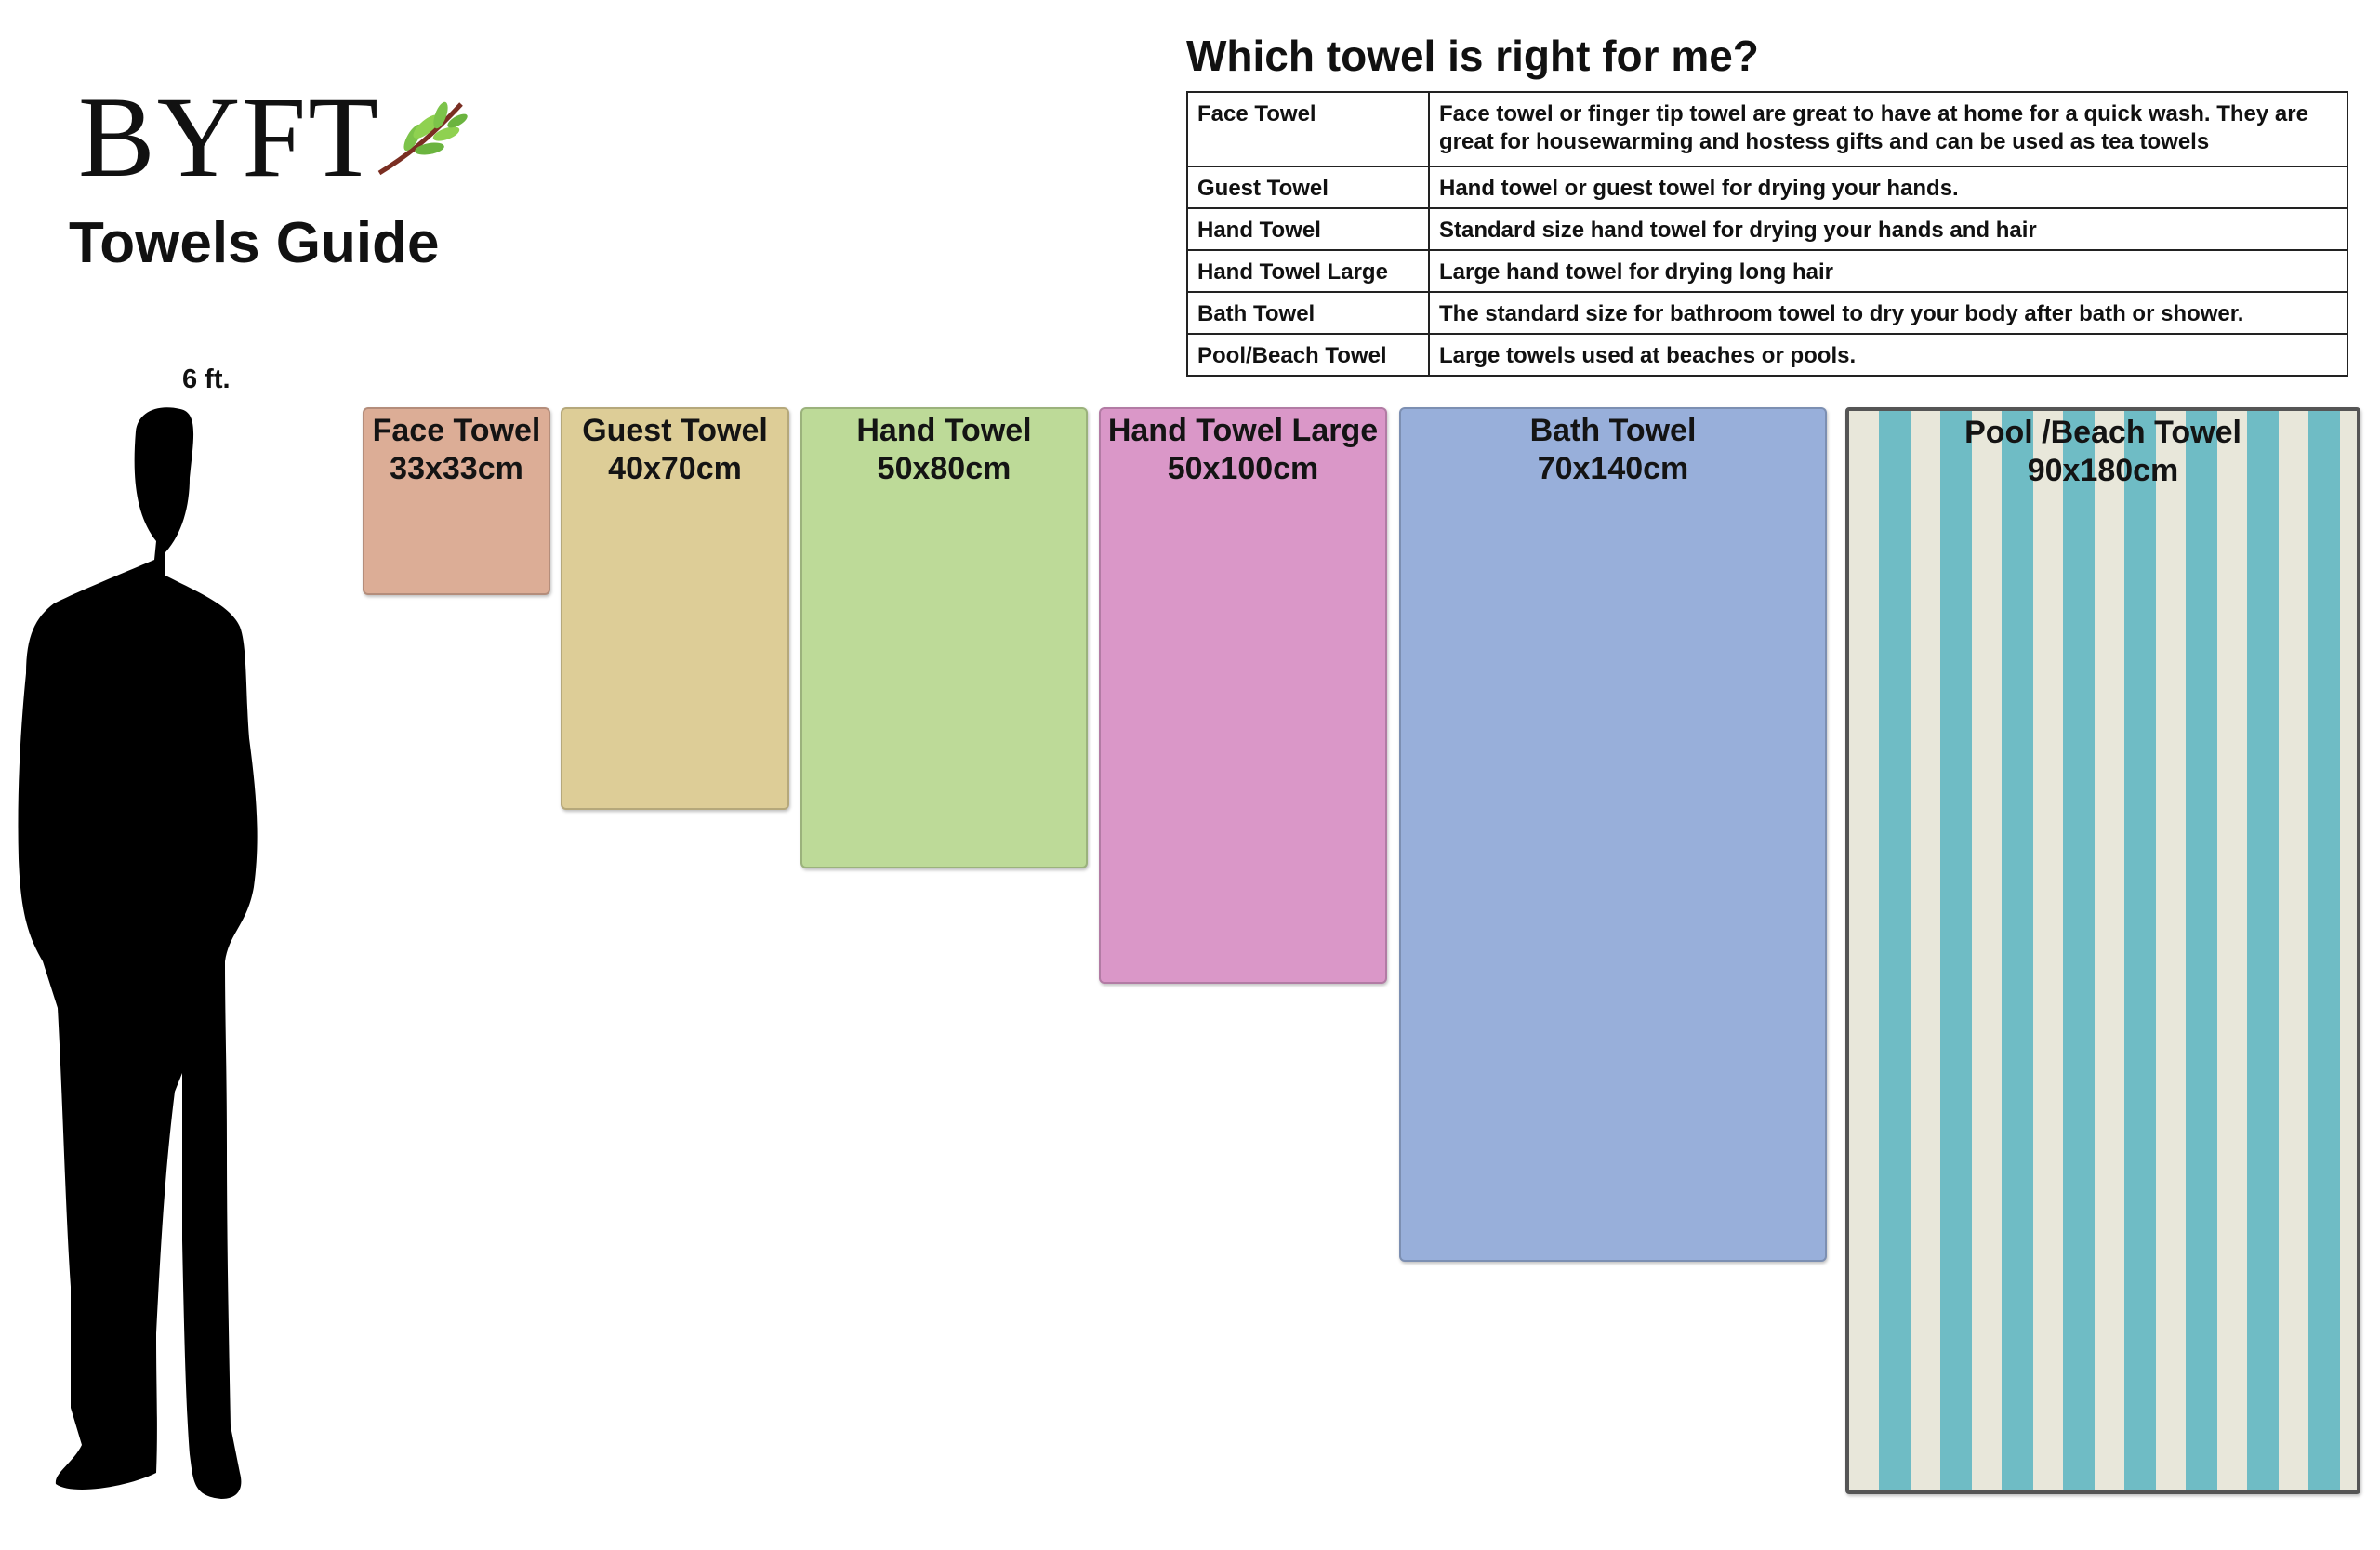 The image size is (2380, 1550). What do you see at coordinates (1243, 695) in the screenshot?
I see `towel-hand-large: Hand Towel Large 50x100cm` at bounding box center [1243, 695].